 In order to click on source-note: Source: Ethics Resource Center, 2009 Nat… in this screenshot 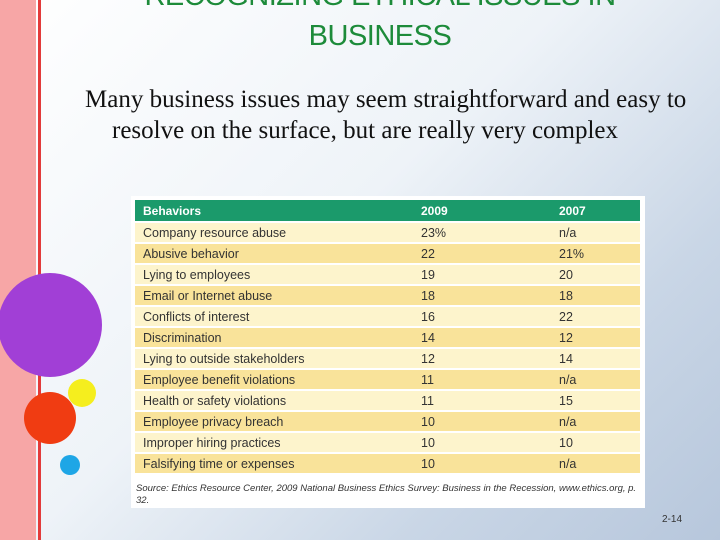, I will do `click(386, 494)`.